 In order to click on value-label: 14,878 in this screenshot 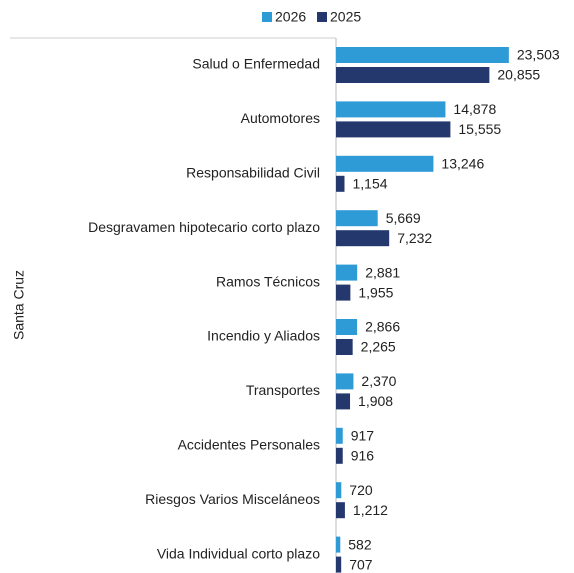, I will do `click(474, 109)`.